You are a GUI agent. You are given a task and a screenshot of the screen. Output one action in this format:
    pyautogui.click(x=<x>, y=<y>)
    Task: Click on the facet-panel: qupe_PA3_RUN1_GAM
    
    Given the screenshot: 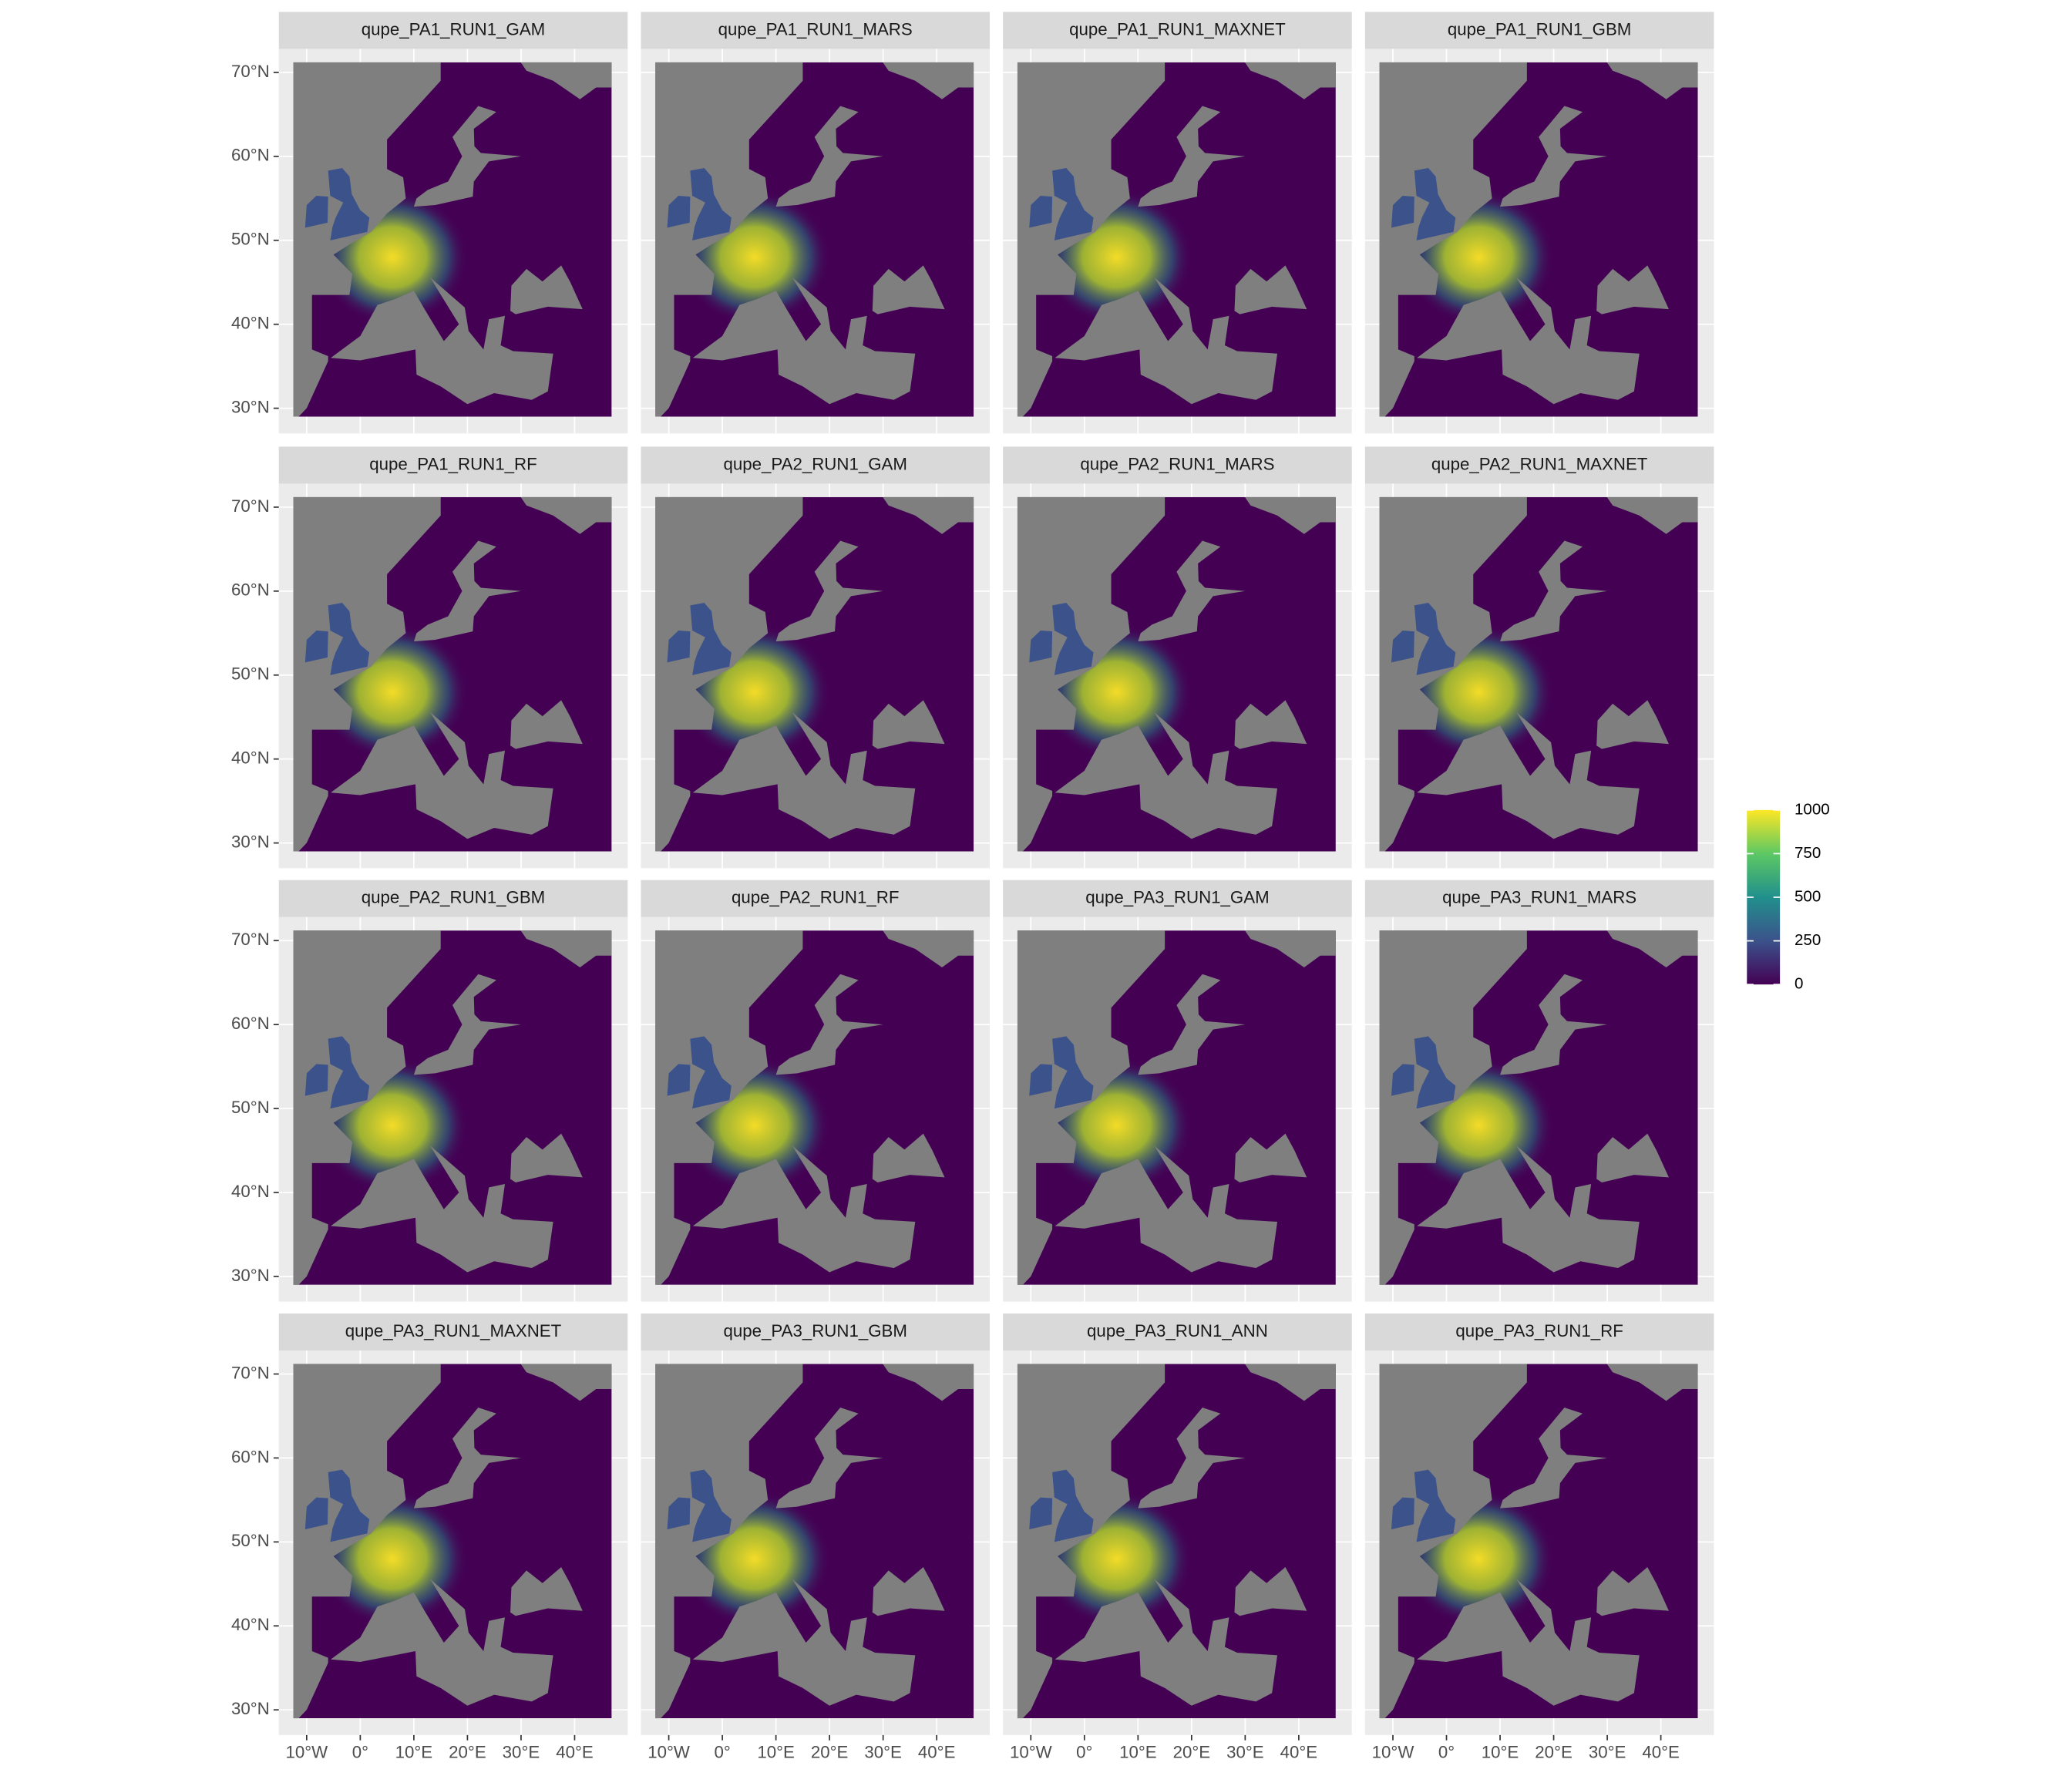 What is the action you would take?
    pyautogui.click(x=1178, y=1091)
    